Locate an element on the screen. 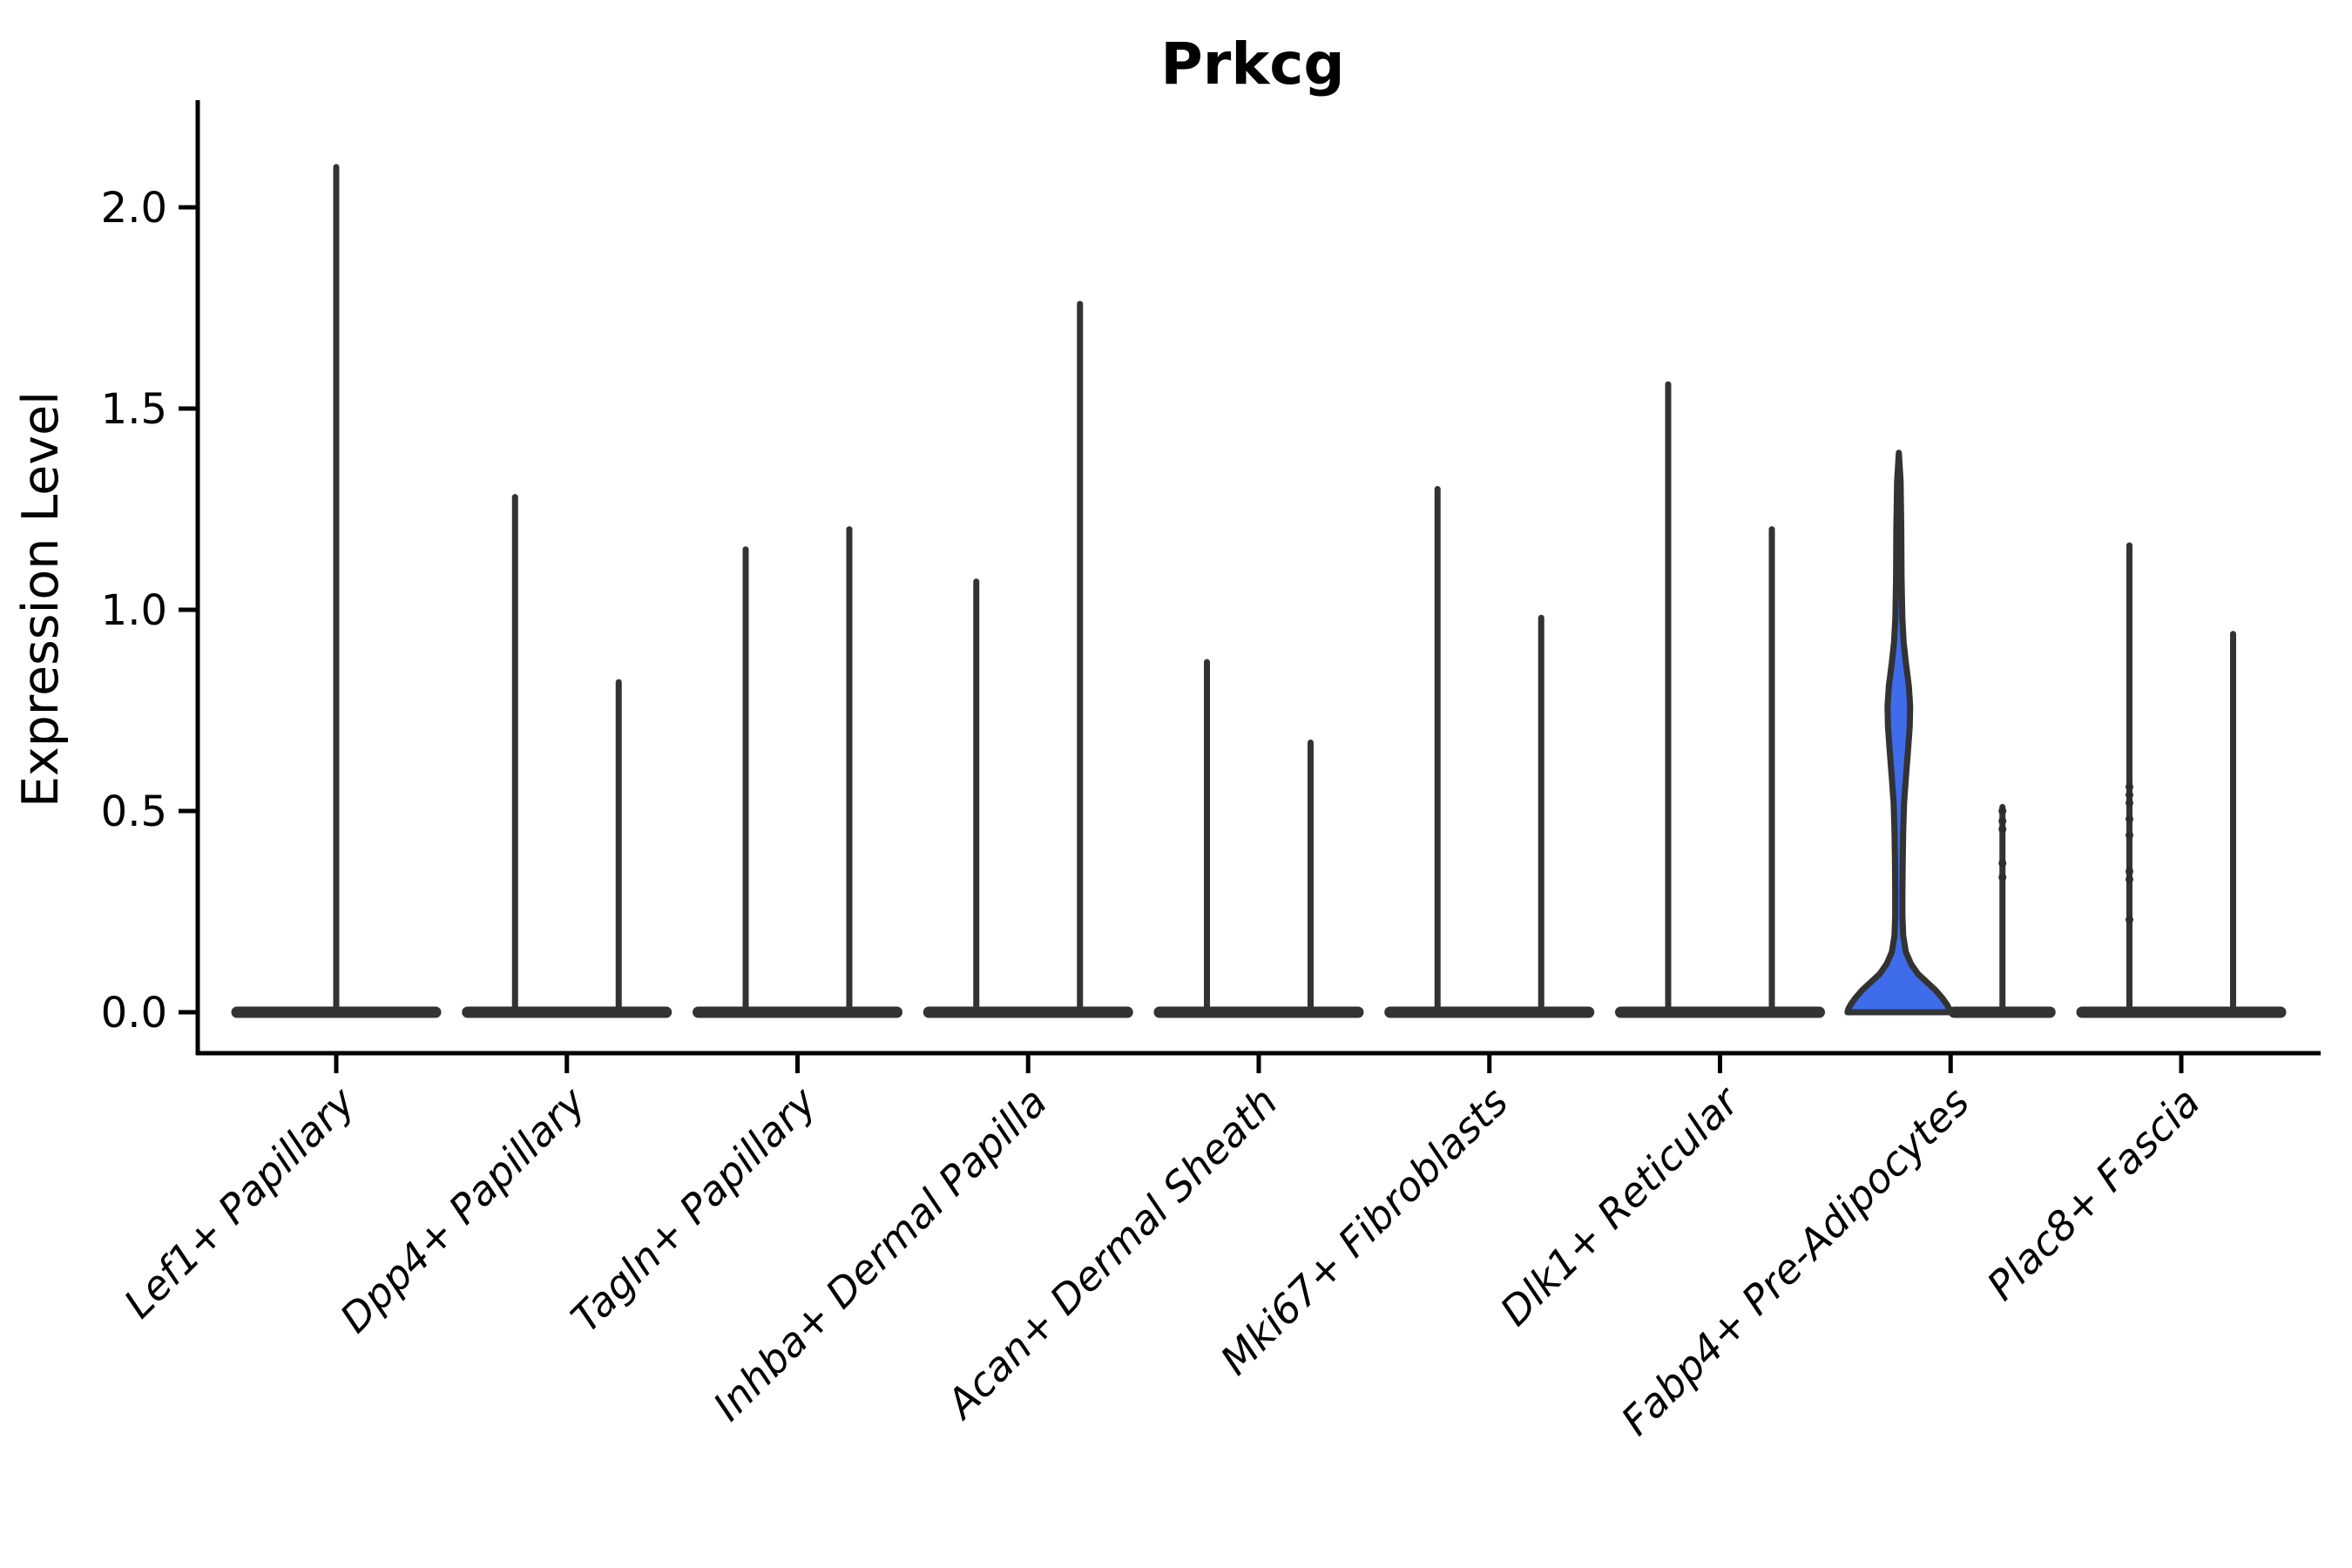 Image resolution: width=2352 pixels, height=1568 pixels. y-tick-label: 1.0 is located at coordinates (134, 610).